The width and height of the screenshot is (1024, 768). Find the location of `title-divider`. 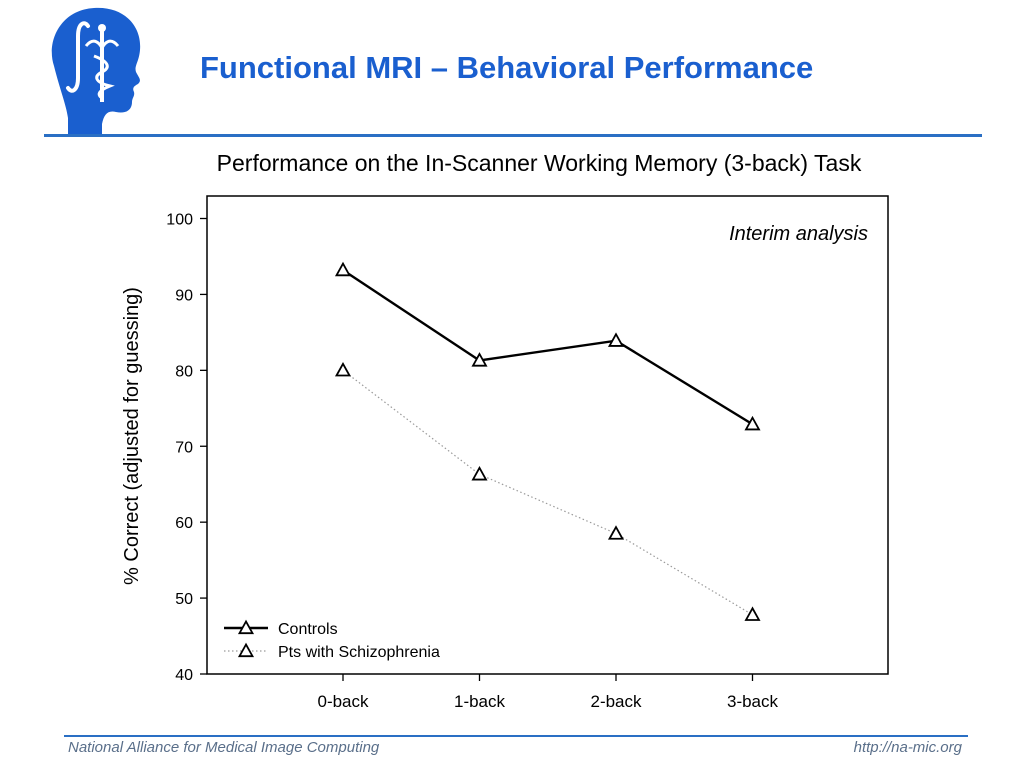

title-divider is located at coordinates (513, 135).